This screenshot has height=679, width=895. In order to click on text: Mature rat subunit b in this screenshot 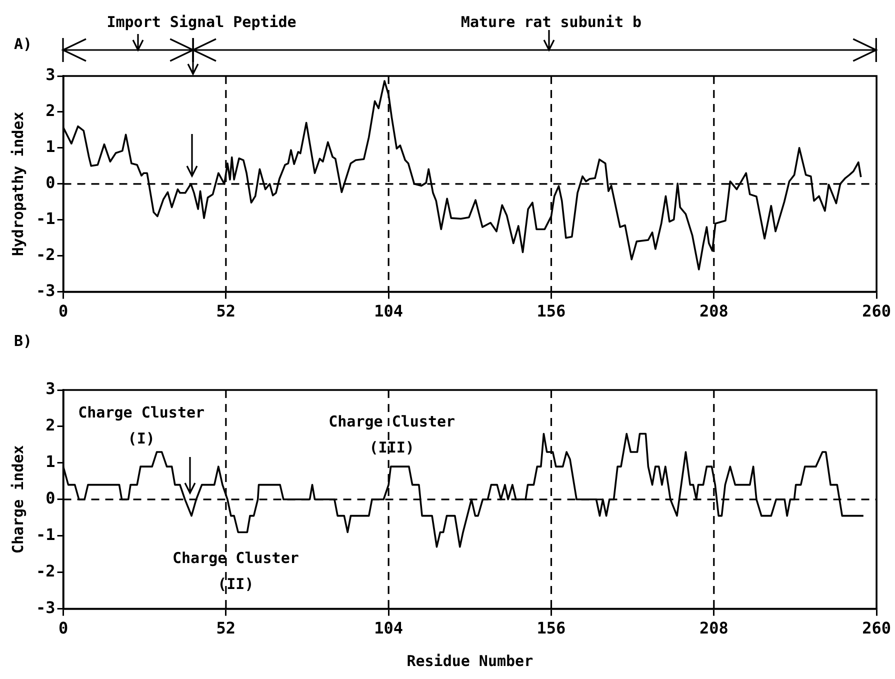, I will do `click(551, 21)`.